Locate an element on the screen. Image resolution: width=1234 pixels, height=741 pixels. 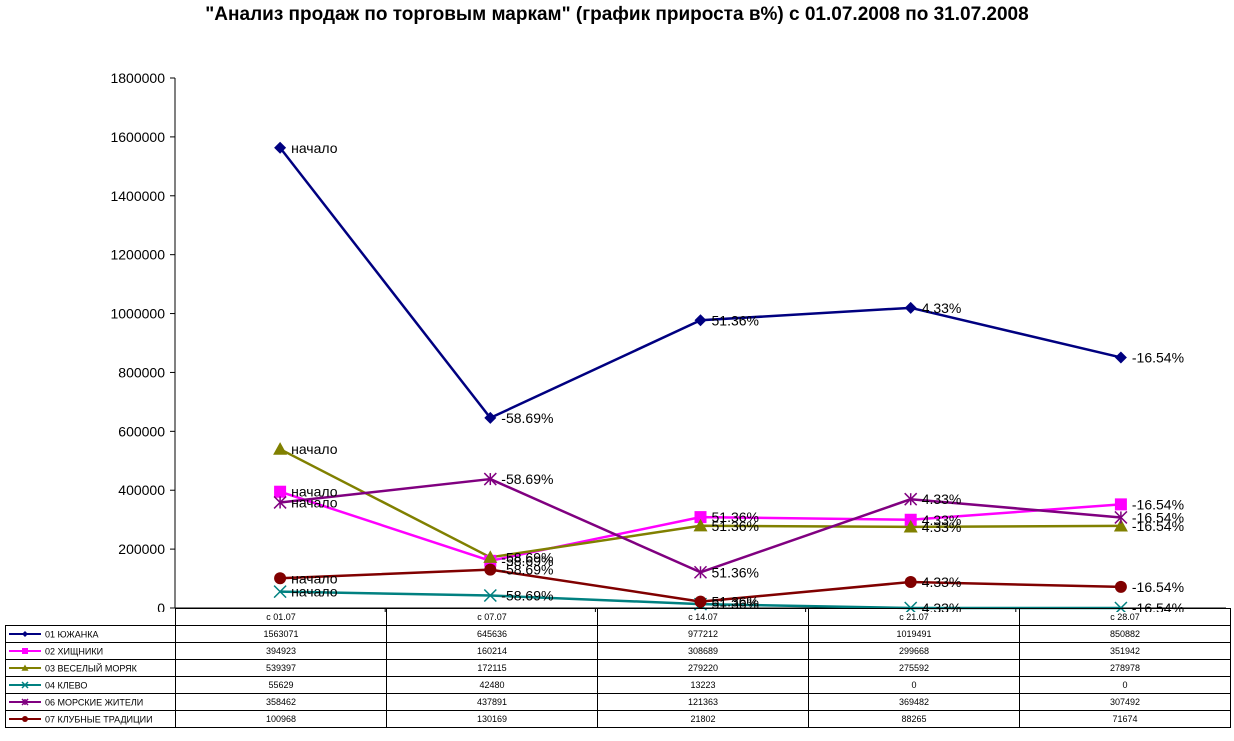
x-tick-label: с 14.07 is located at coordinates (703, 617).